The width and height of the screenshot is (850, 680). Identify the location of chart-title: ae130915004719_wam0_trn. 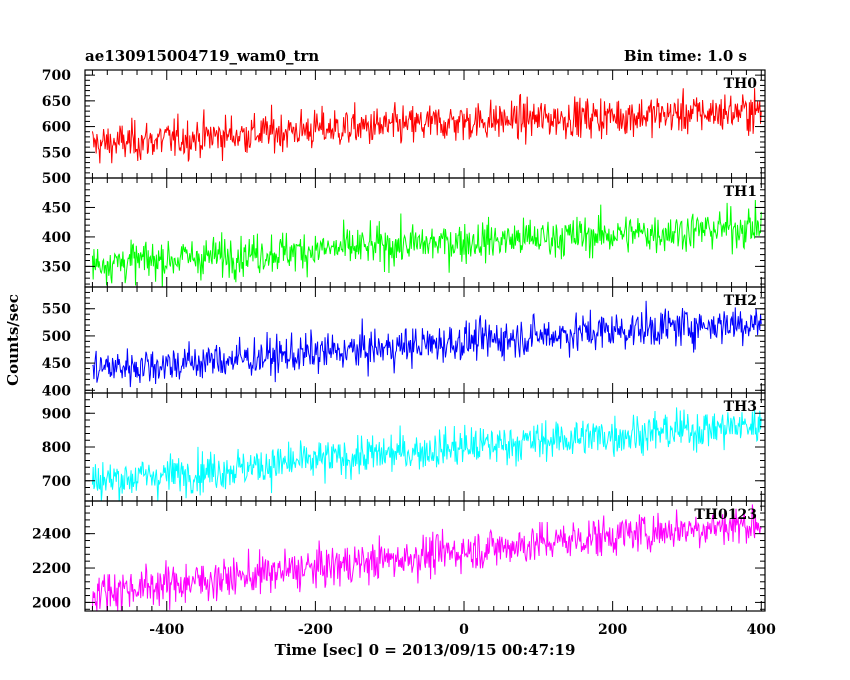
(202, 56).